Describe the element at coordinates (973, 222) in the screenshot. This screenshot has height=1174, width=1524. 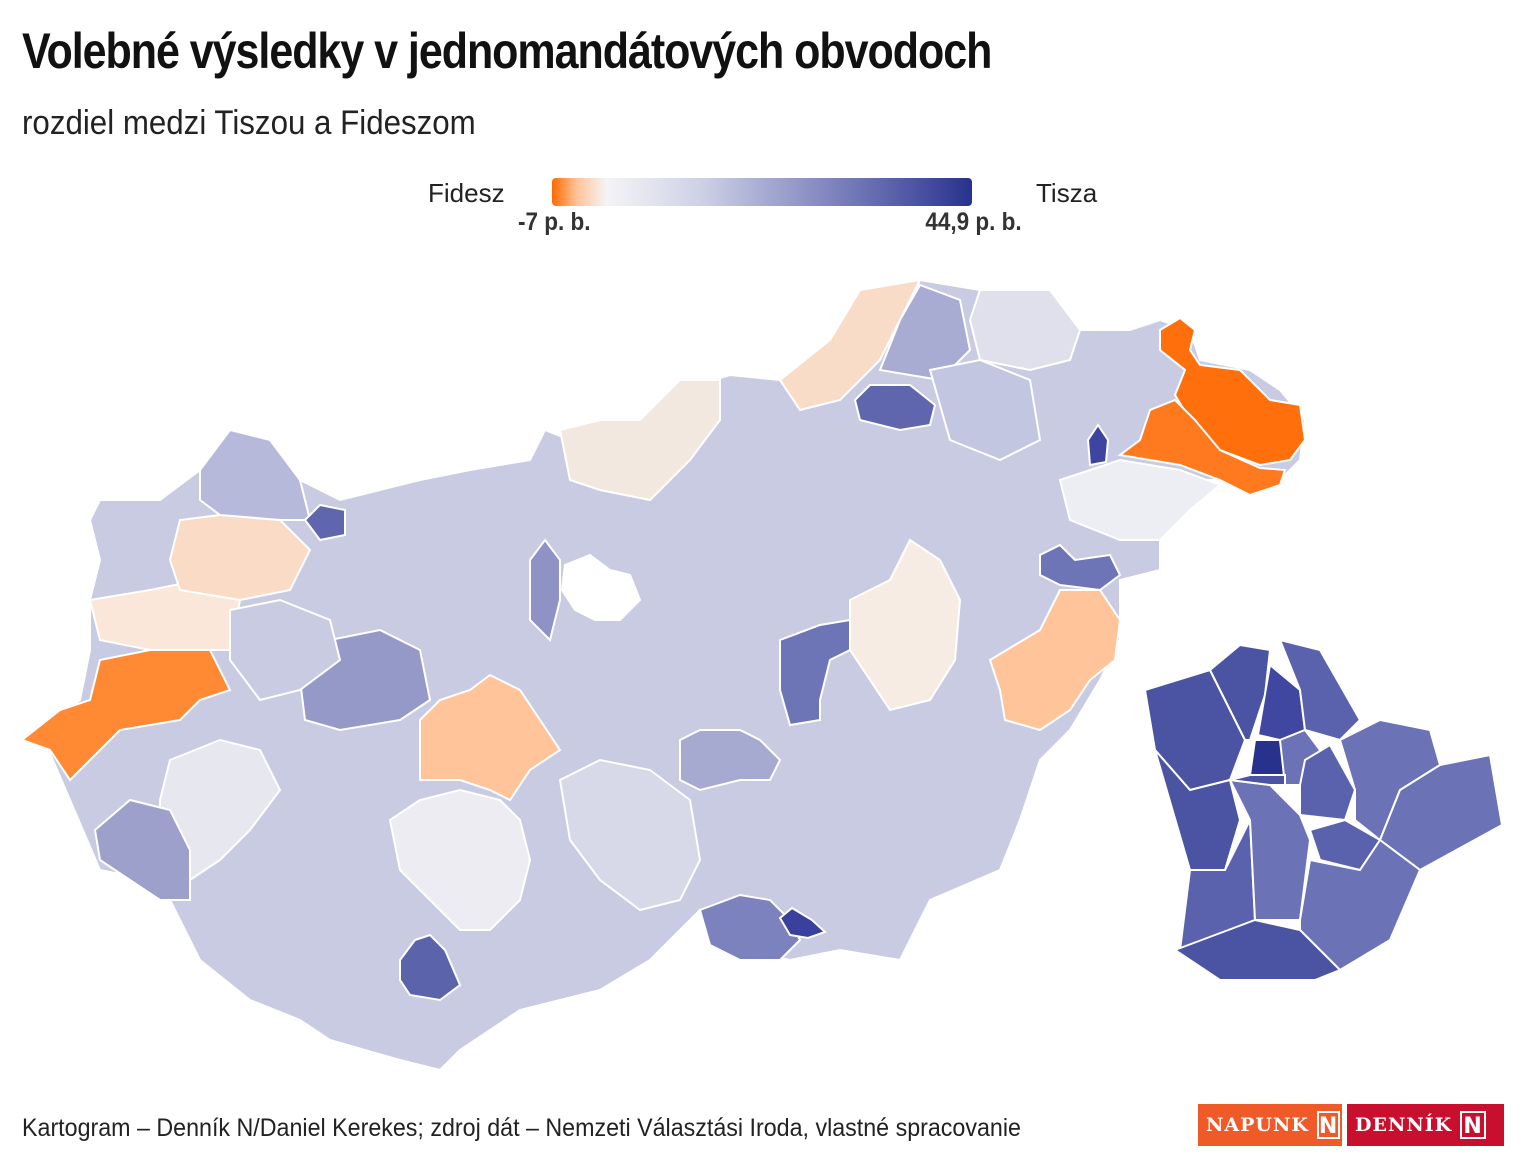
I see `legend-max-value: 44,9 p. b.` at that location.